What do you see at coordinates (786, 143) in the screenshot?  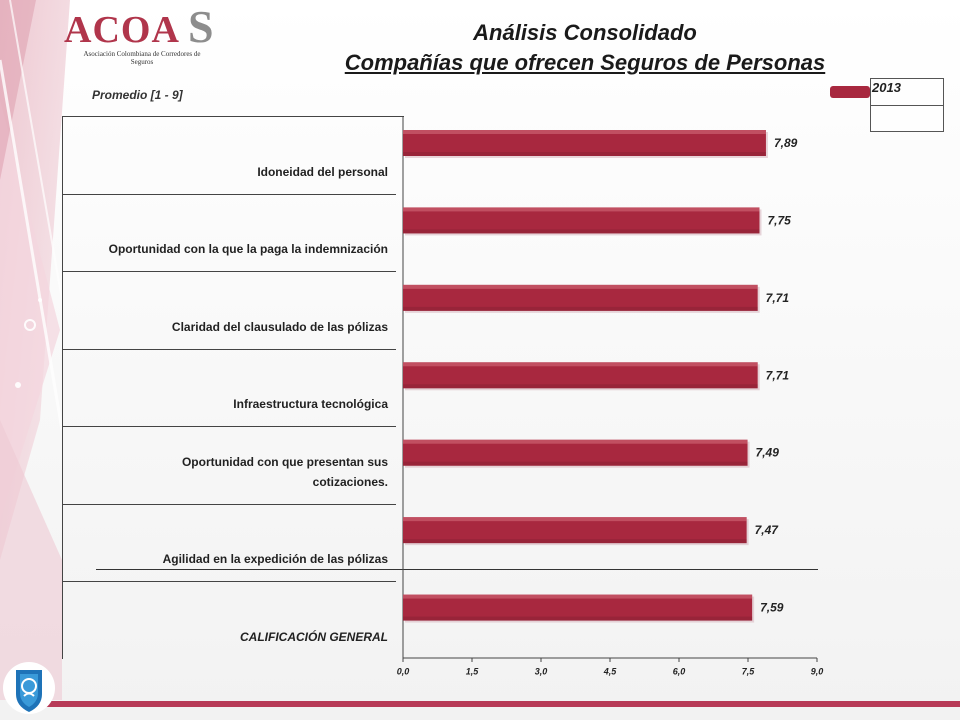 I see `value-label: 7,89` at bounding box center [786, 143].